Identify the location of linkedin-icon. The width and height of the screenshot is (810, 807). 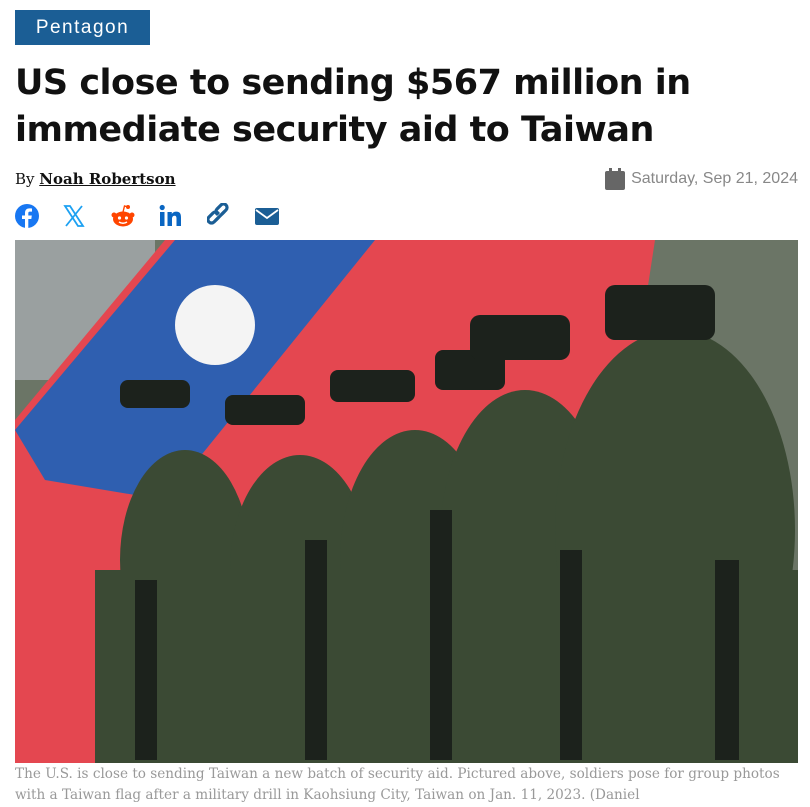
(170, 215).